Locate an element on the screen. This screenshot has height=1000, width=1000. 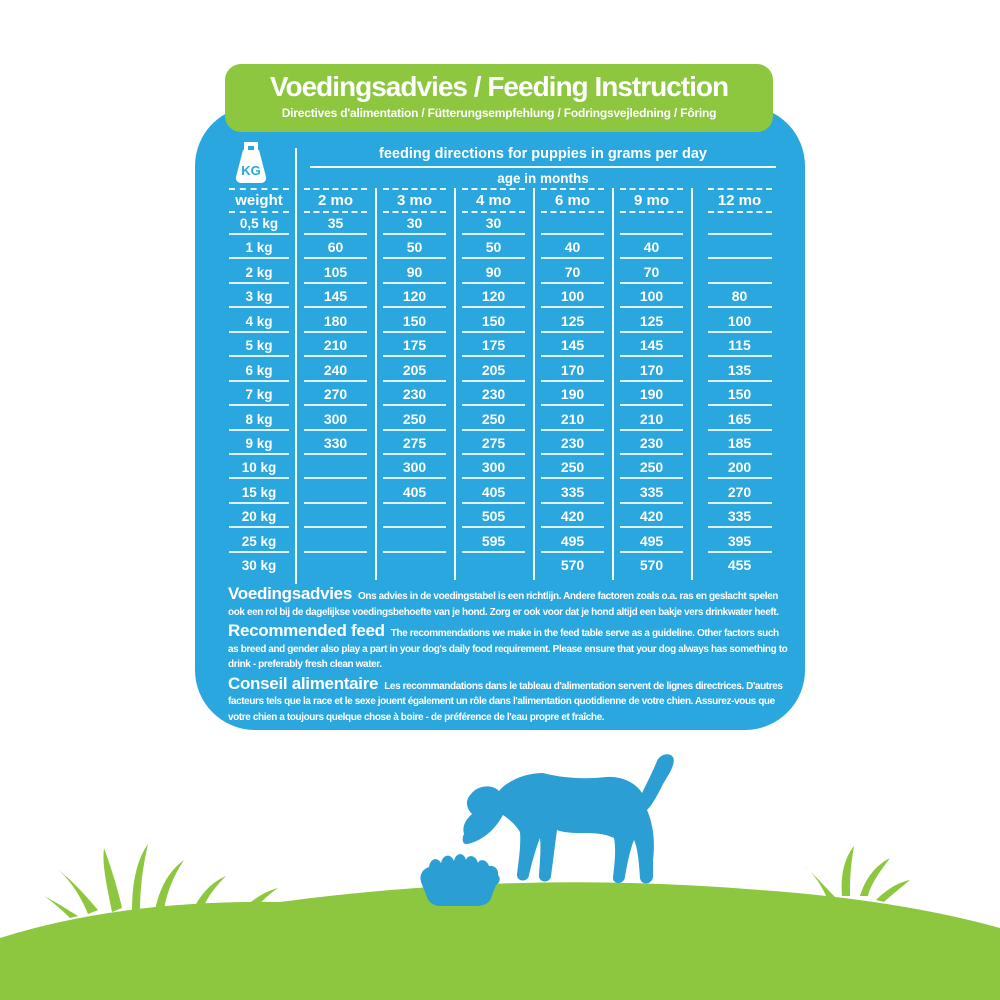
feed-value-text: 35 is located at coordinates (335, 224).